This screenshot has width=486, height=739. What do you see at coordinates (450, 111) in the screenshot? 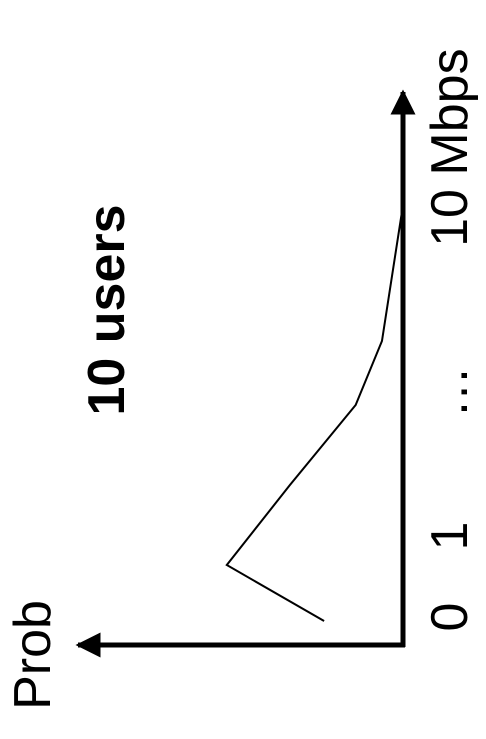
I see `x-axis-unit-label: Mbps` at bounding box center [450, 111].